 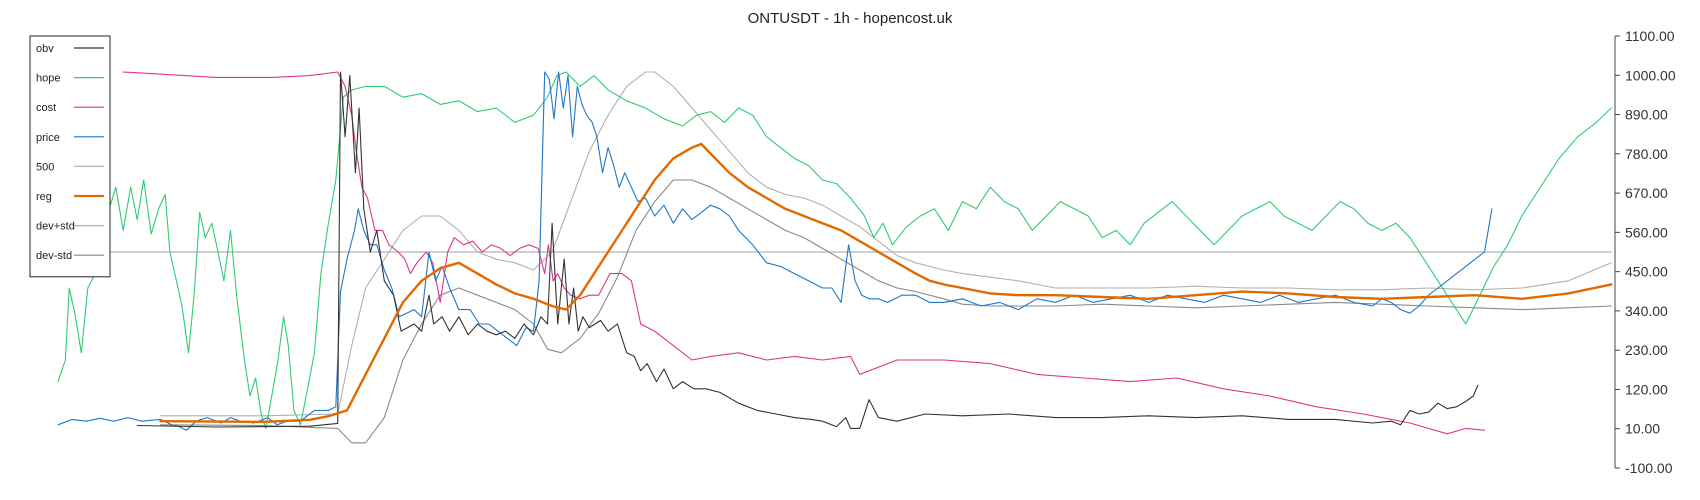 What do you see at coordinates (55, 227) in the screenshot?
I see `legend-label-dev-std: dev+std` at bounding box center [55, 227].